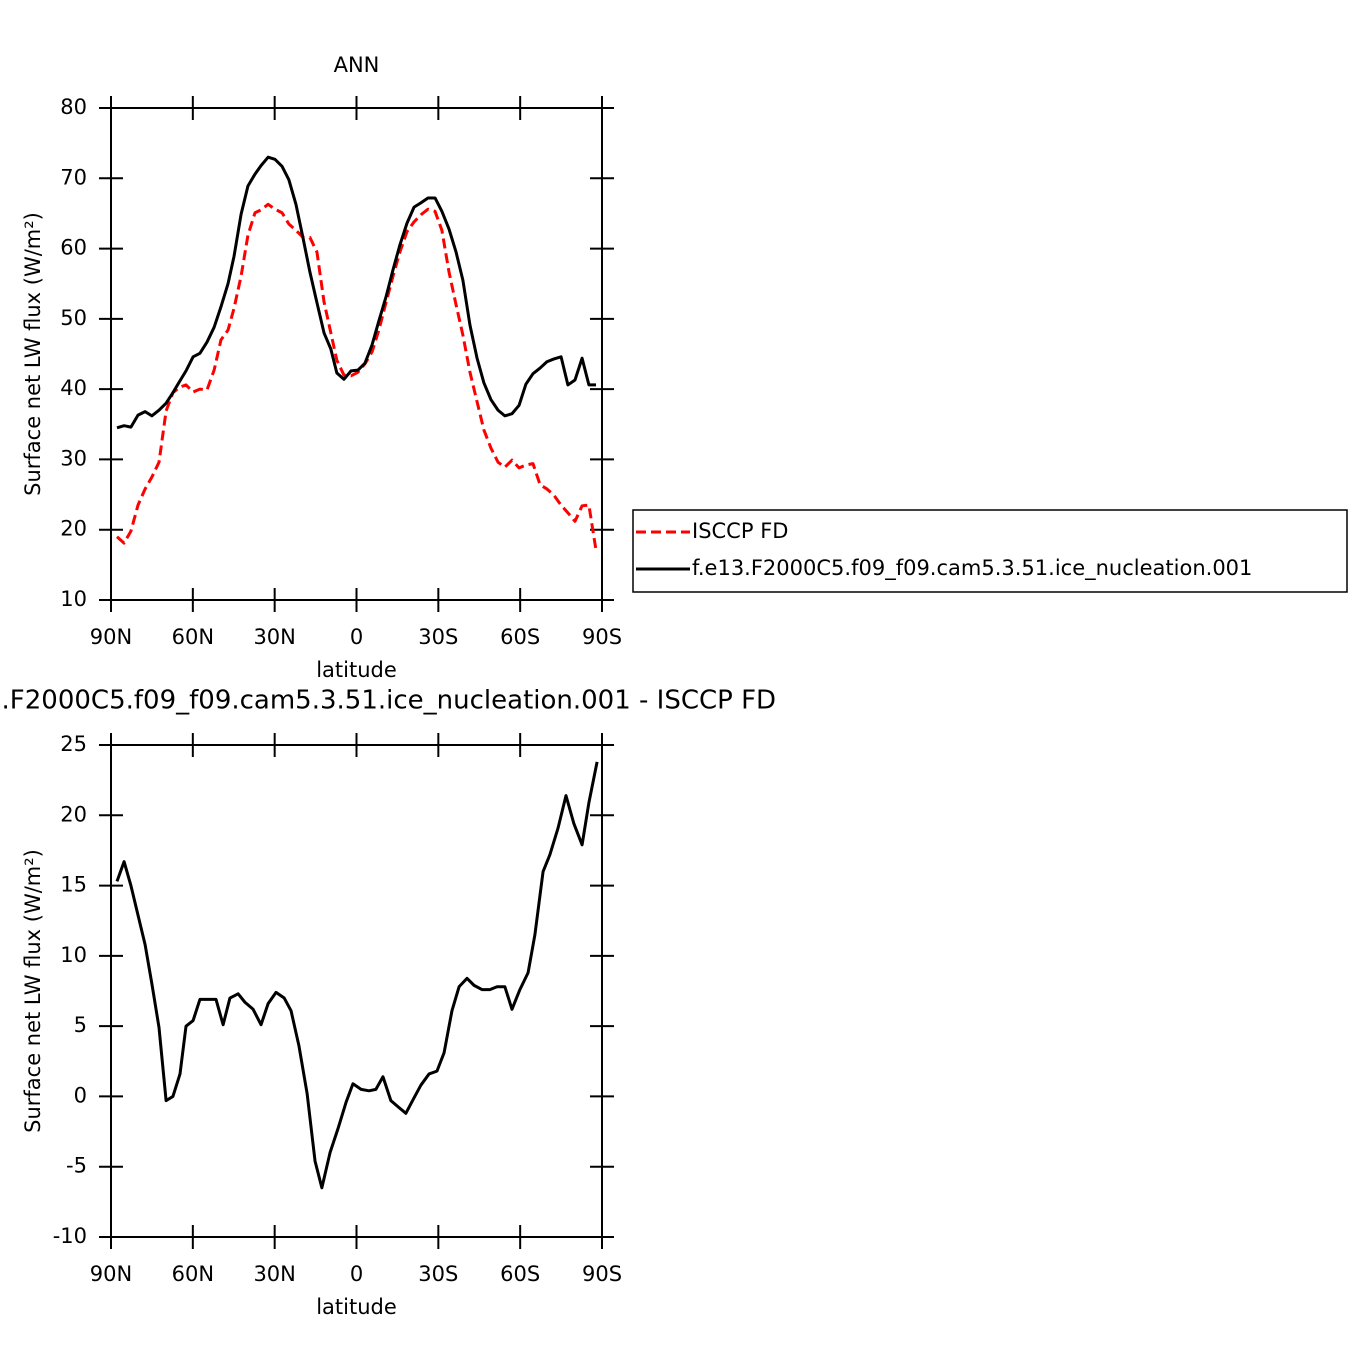  I want to click on y-tick-label: 80, so click(73, 107).